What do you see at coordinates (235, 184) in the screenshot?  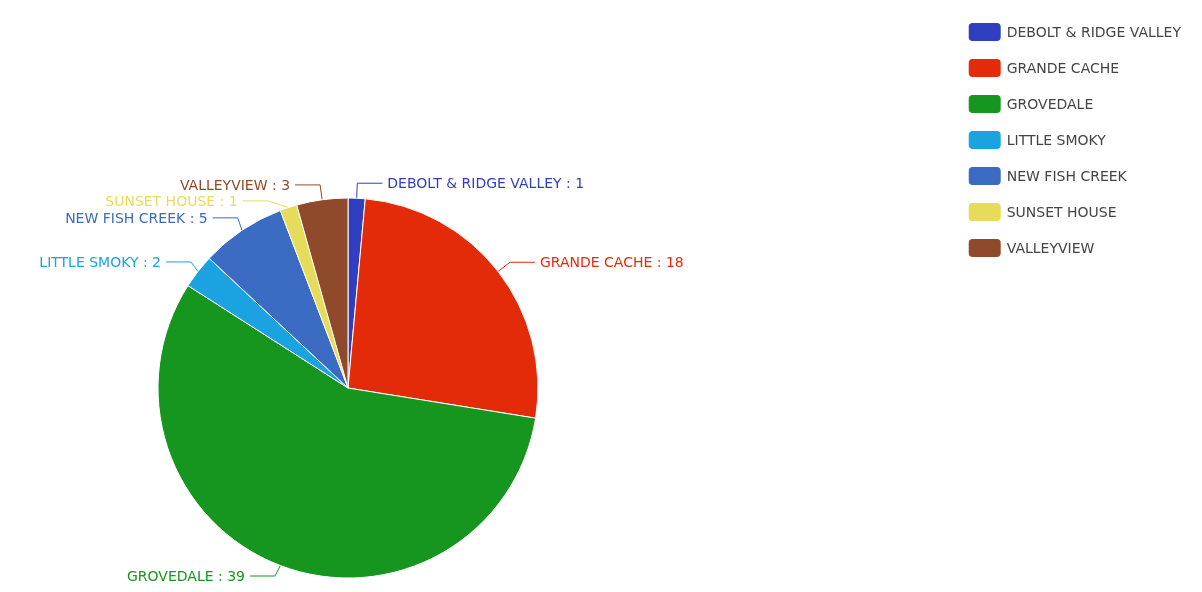 I see `category-label: VALLEYVIEW : 3` at bounding box center [235, 184].